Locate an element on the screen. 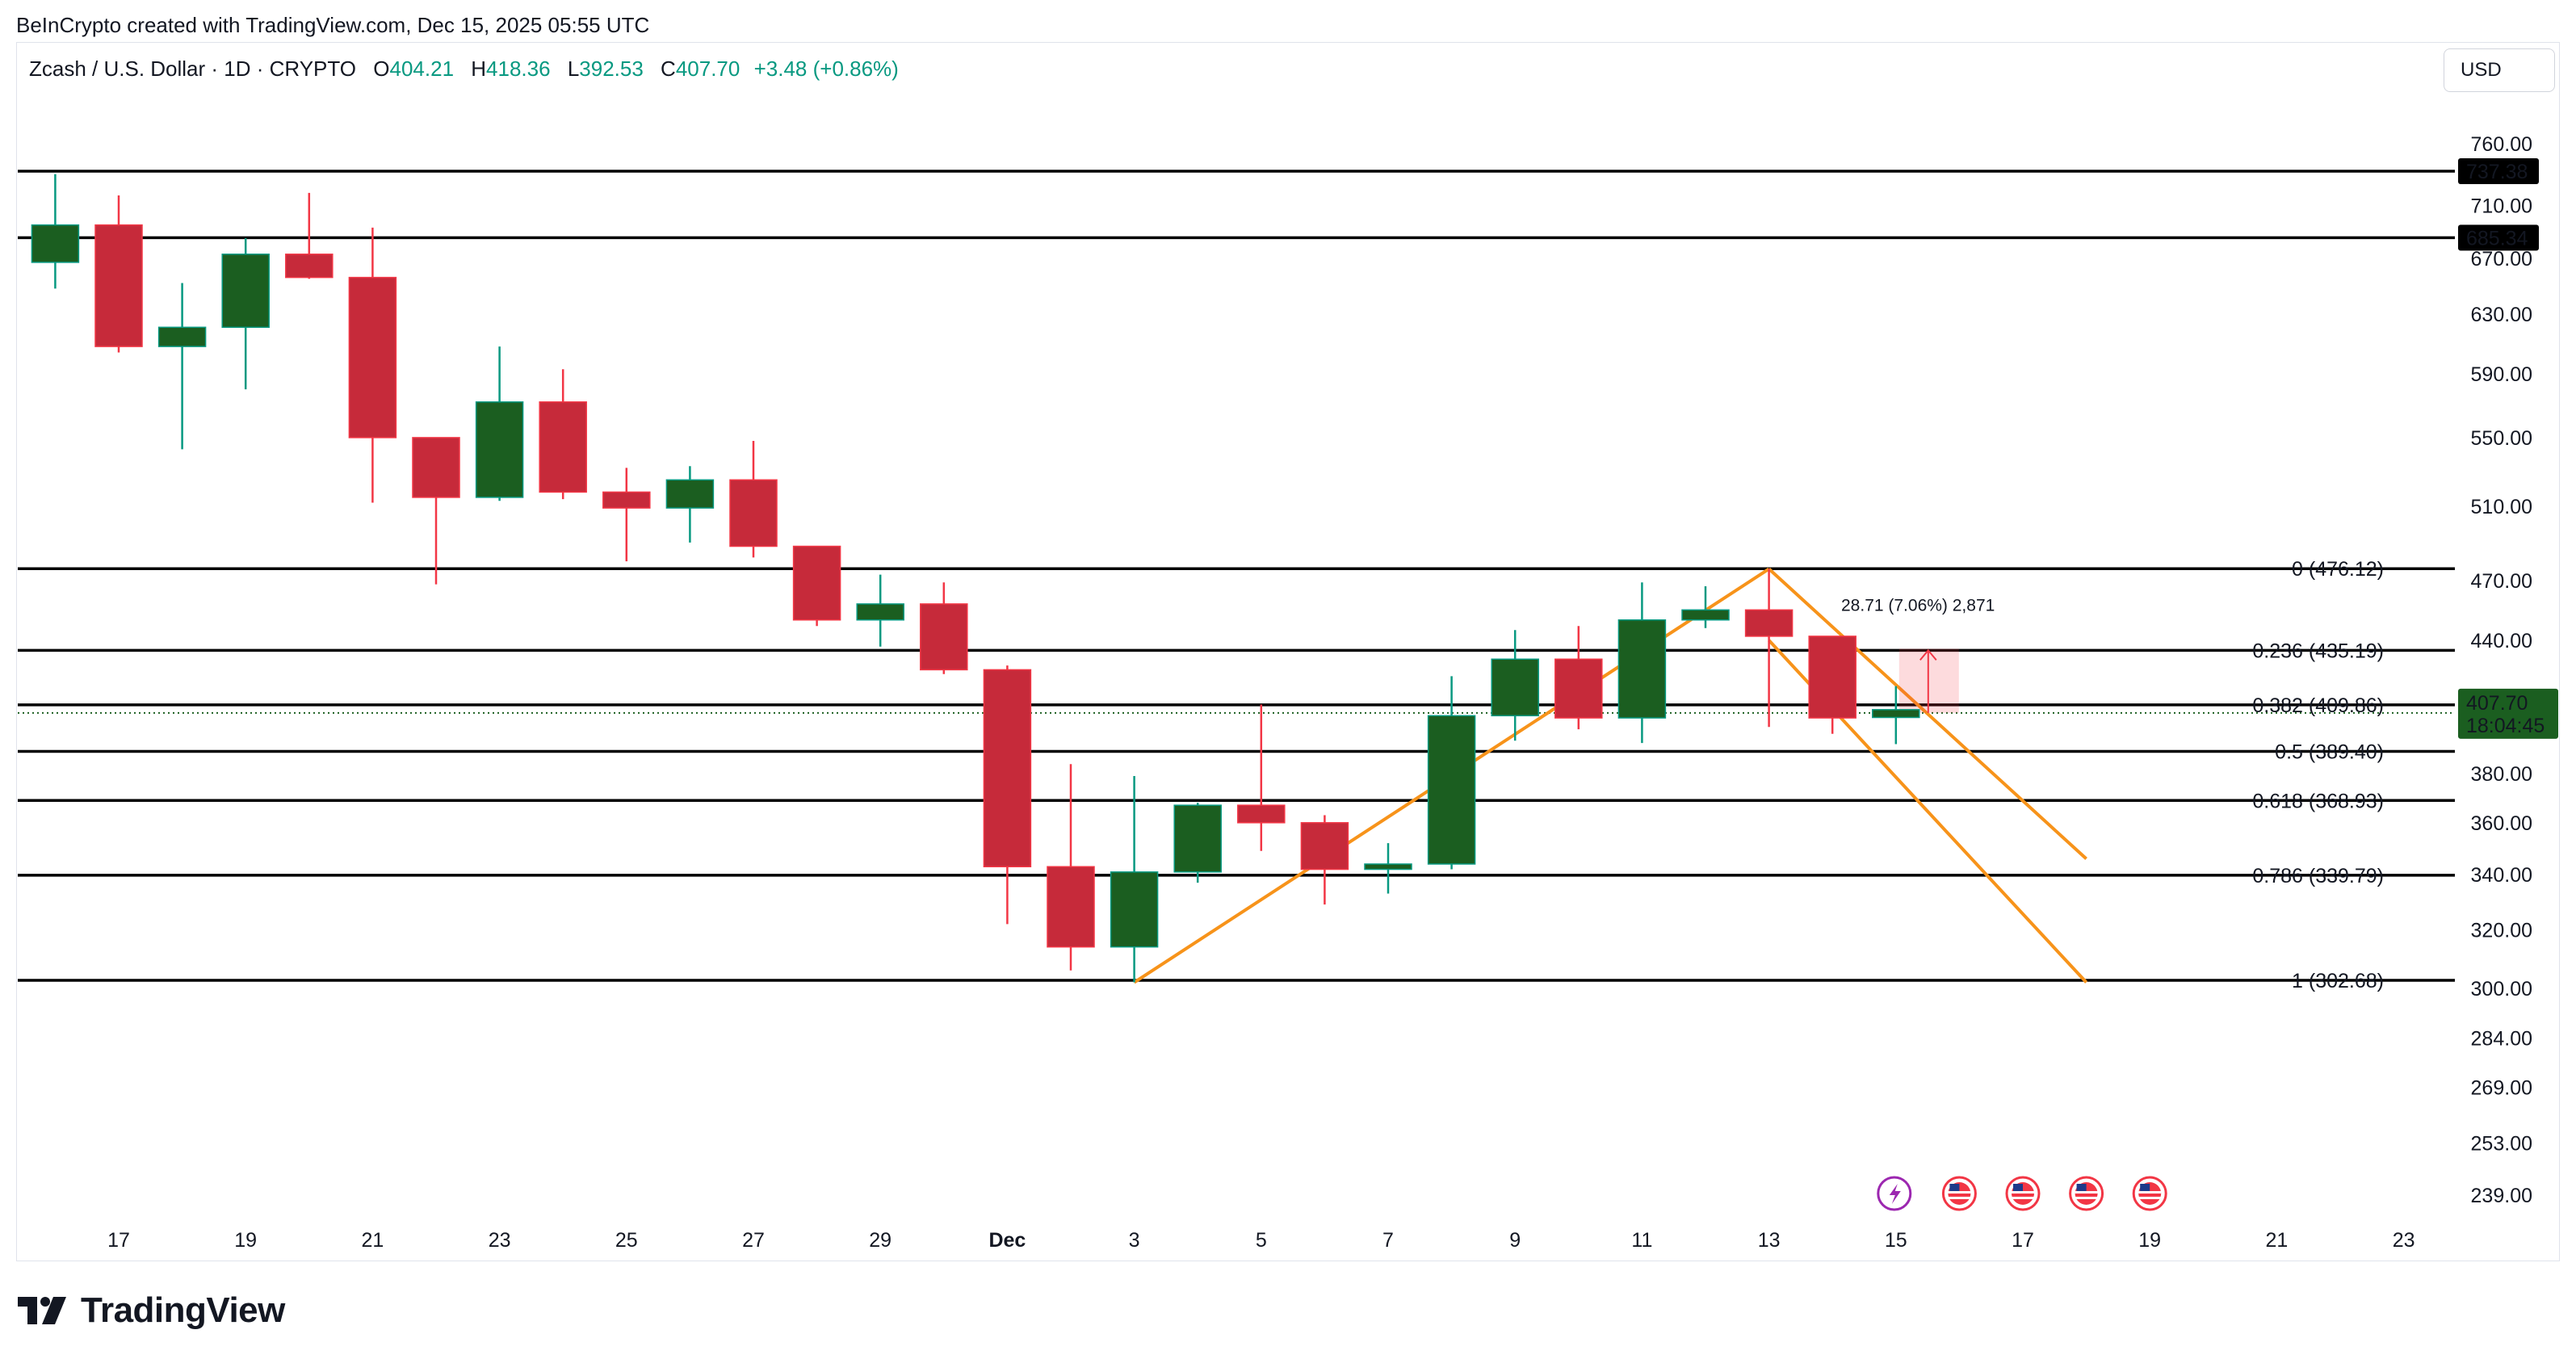  x-tick-label: 25 is located at coordinates (626, 1240).